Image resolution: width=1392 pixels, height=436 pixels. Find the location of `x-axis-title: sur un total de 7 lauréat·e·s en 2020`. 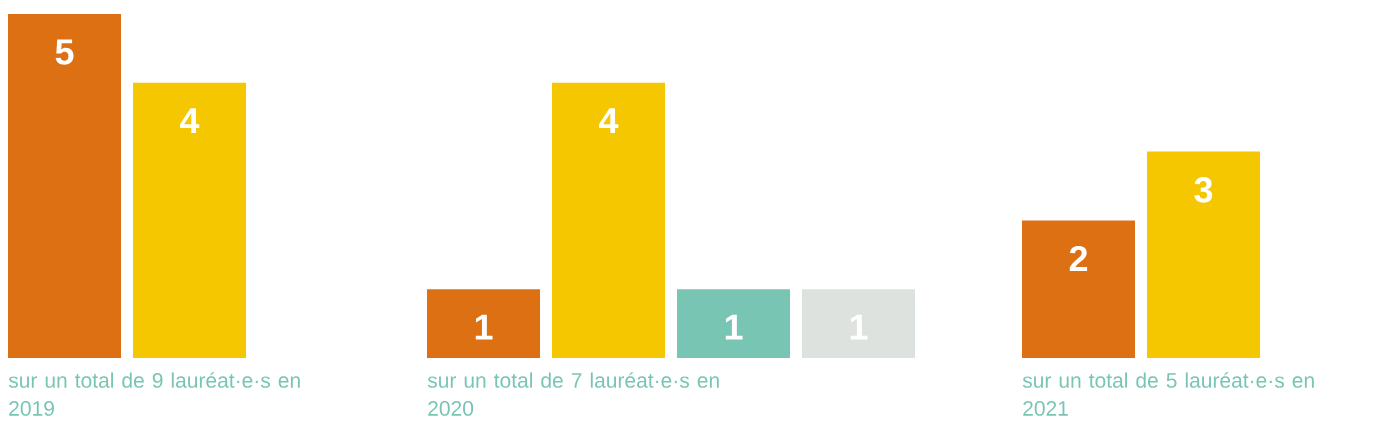

x-axis-title: sur un total de 7 lauréat·e·s en 2020 is located at coordinates (573, 394).